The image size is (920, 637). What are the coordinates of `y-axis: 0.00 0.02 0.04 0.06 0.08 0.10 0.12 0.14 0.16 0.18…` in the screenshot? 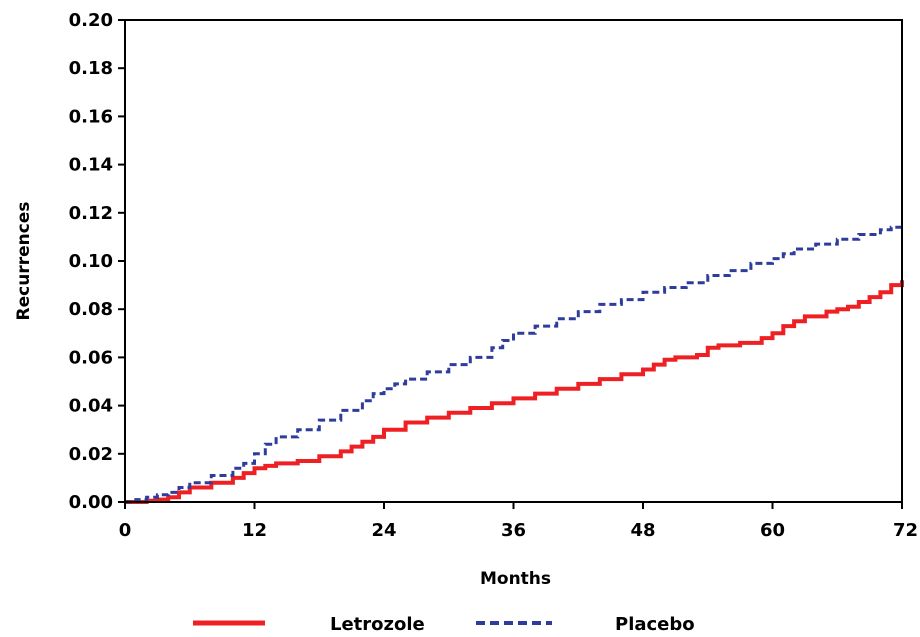 It's located at (97, 261).